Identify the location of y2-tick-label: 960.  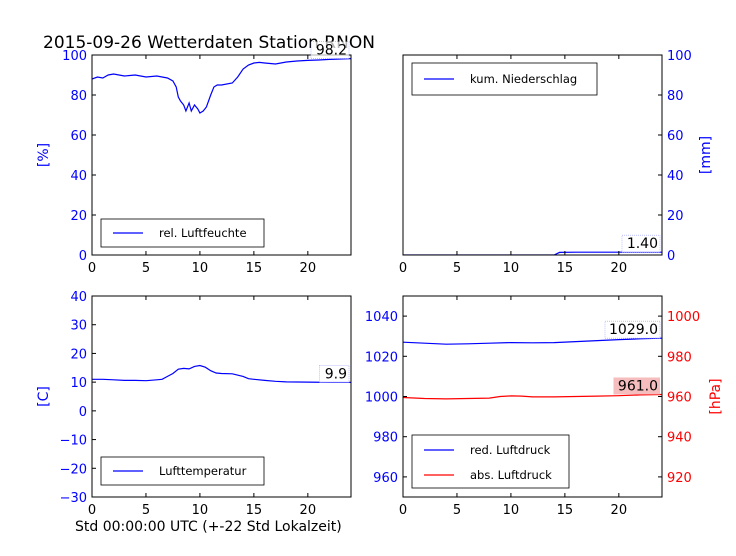
(679, 398).